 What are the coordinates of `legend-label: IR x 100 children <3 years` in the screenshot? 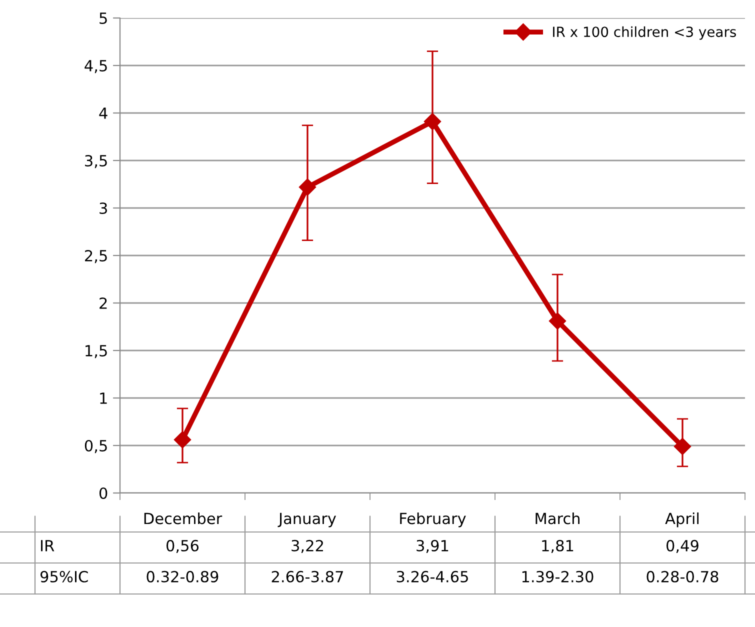 It's located at (644, 33).